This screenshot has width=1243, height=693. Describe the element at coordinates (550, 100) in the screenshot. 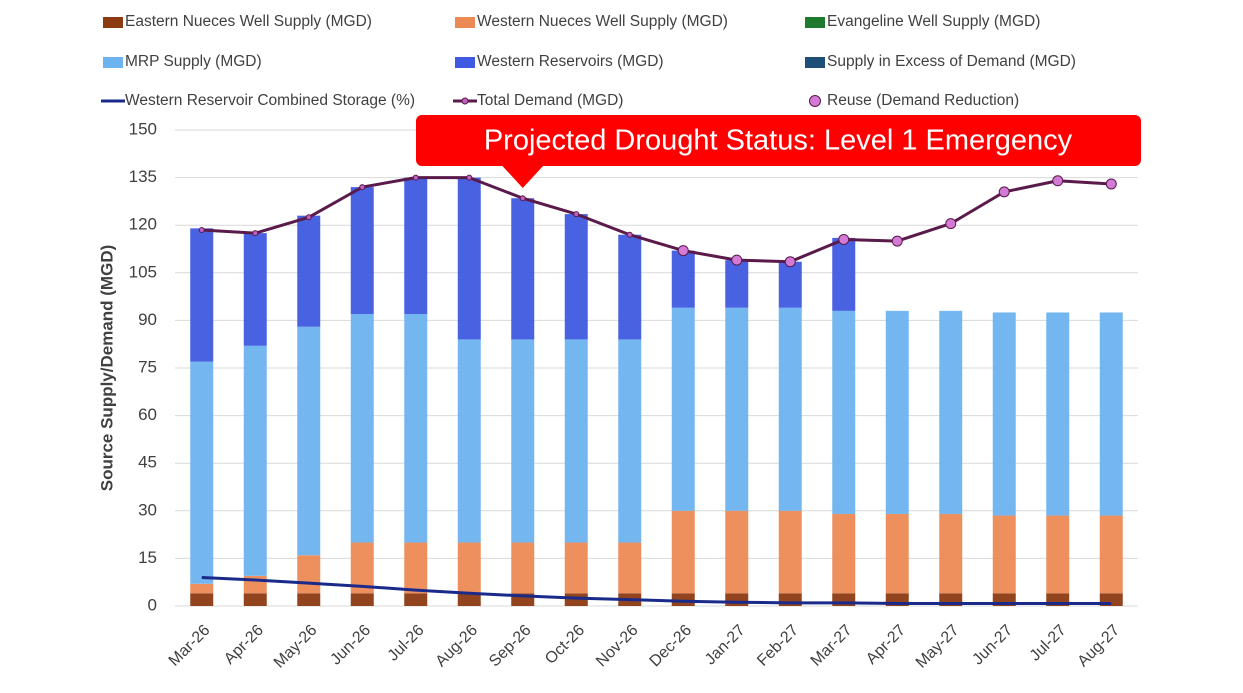

I see `legend-label: Total Demand (MGD)` at that location.